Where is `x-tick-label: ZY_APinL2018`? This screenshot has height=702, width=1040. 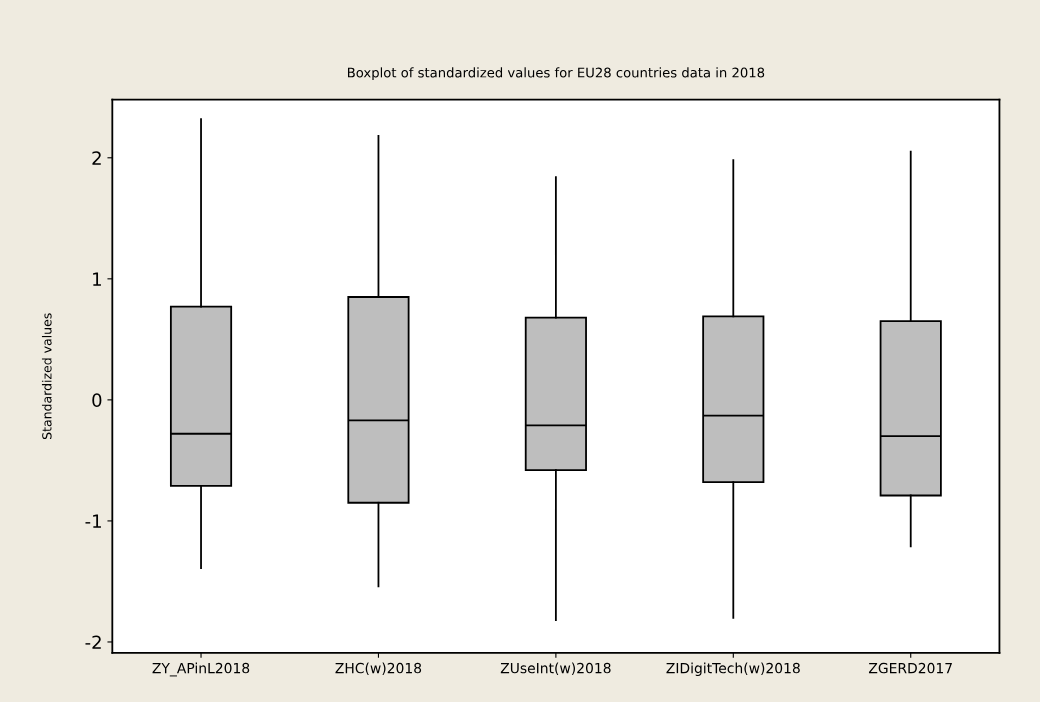 x-tick-label: ZY_APinL2018 is located at coordinates (201, 669).